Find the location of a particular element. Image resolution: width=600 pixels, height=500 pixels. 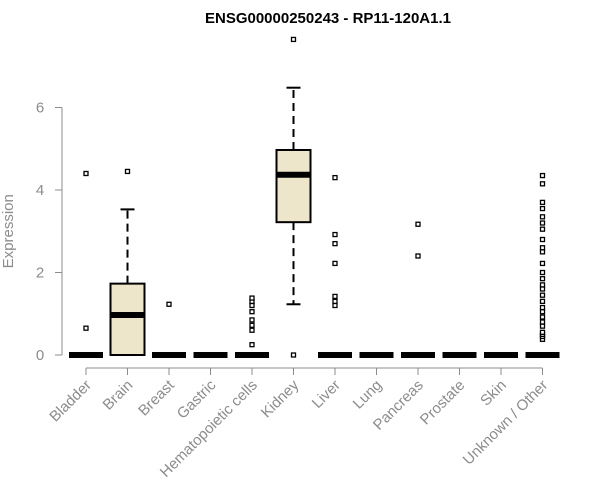

y-tick-label: 0 is located at coordinates (40, 355).